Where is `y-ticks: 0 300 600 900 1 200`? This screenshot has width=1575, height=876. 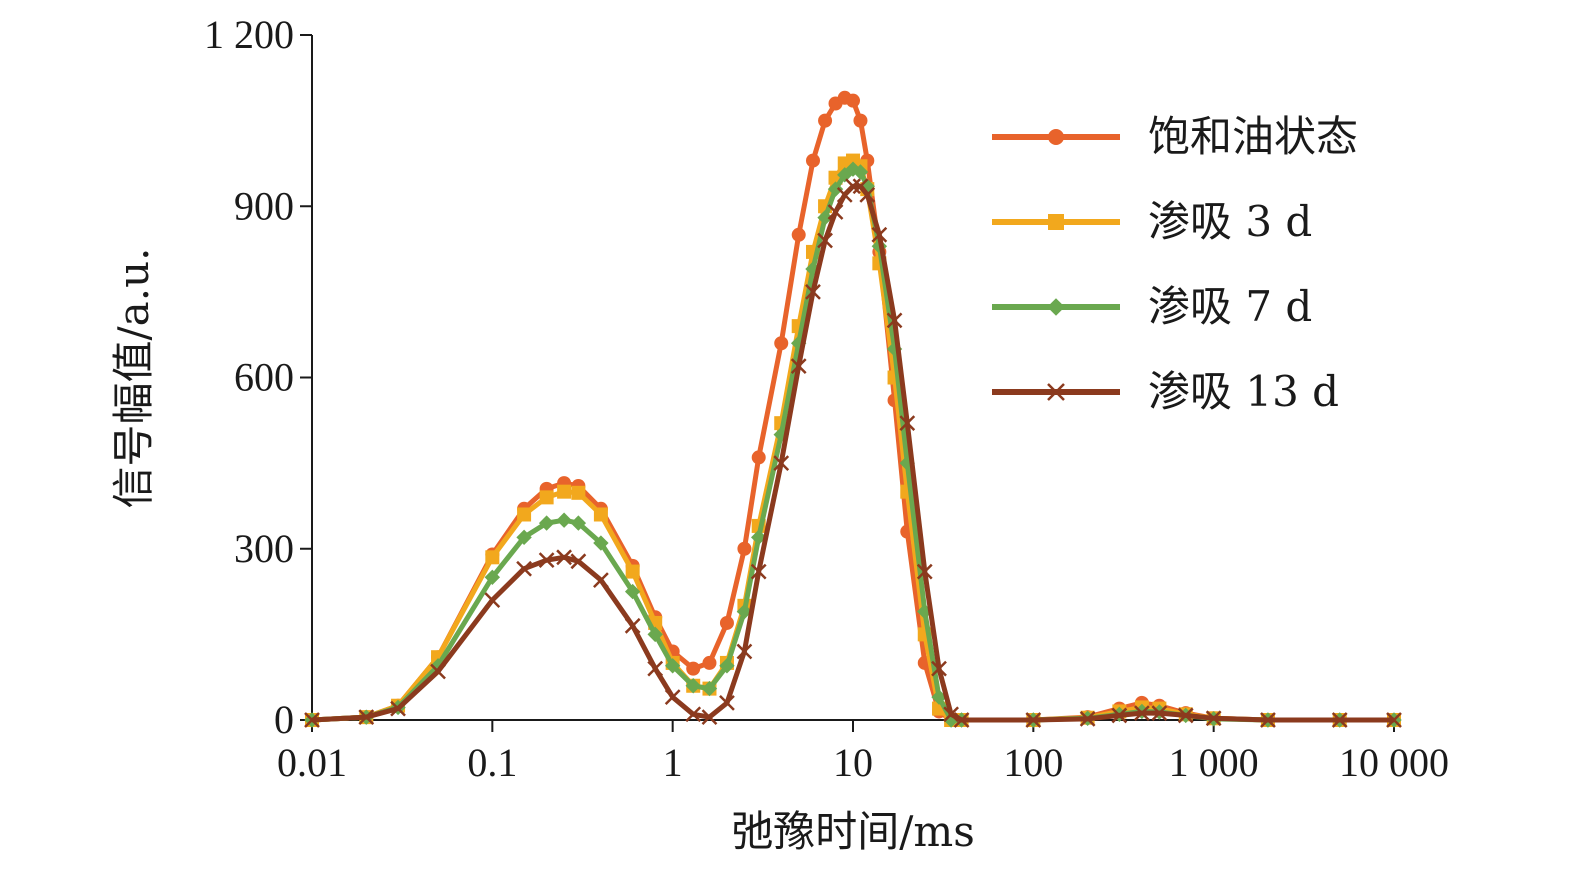
y-ticks: 0 300 600 900 1 200 is located at coordinates (258, 377).